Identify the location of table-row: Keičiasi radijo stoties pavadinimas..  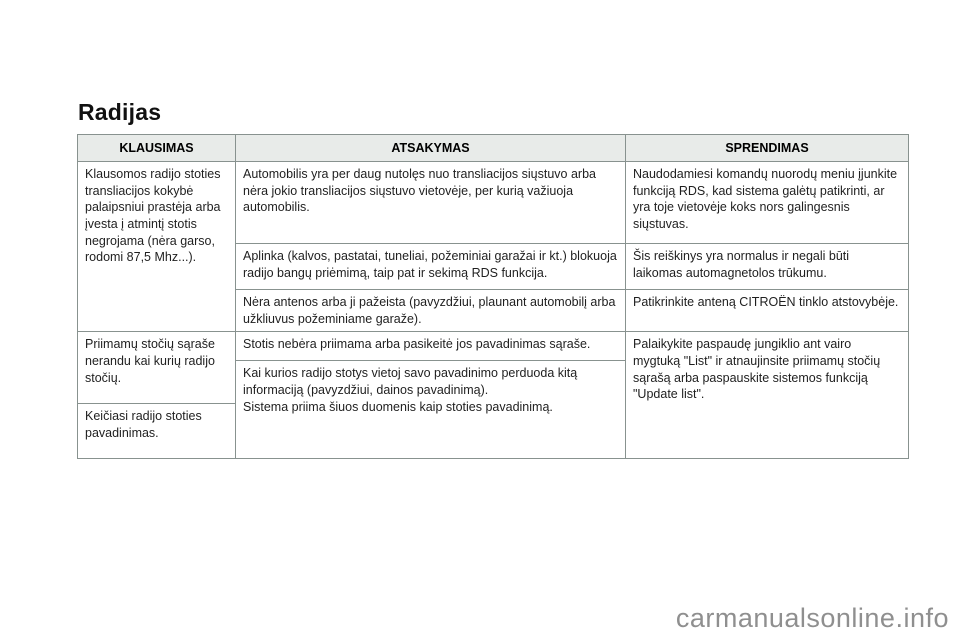
(493, 431).